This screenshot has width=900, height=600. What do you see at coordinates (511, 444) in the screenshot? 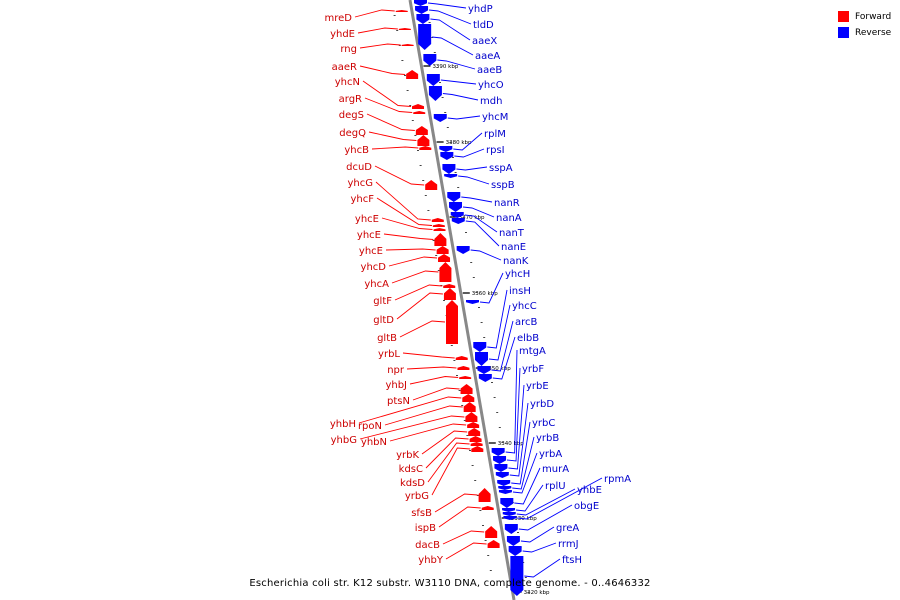
I see `scale-label: 3340 kbp` at bounding box center [511, 444].